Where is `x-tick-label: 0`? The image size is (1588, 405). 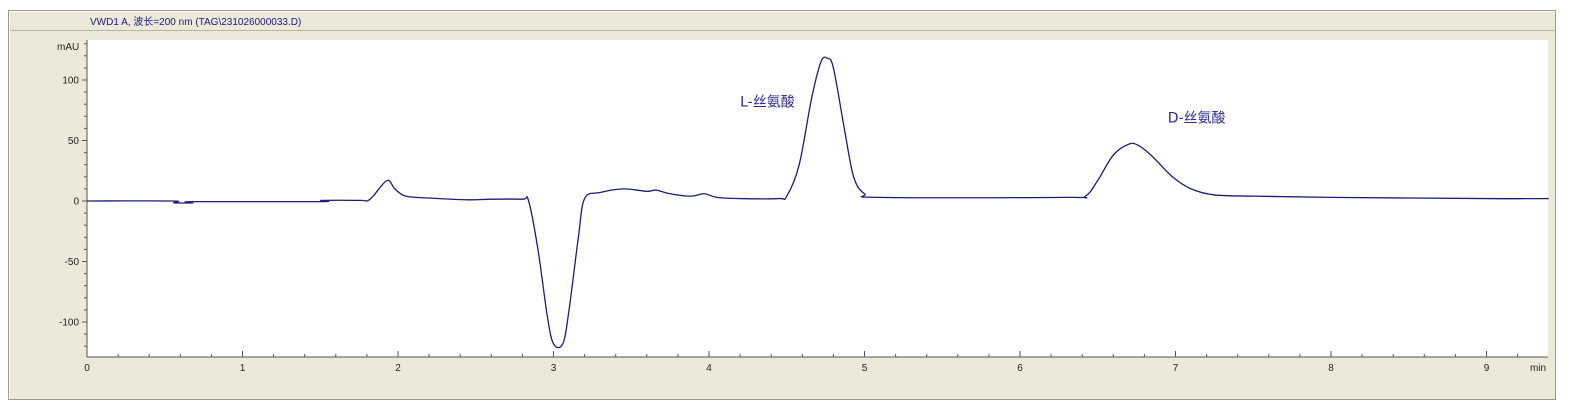
x-tick-label: 0 is located at coordinates (87, 368).